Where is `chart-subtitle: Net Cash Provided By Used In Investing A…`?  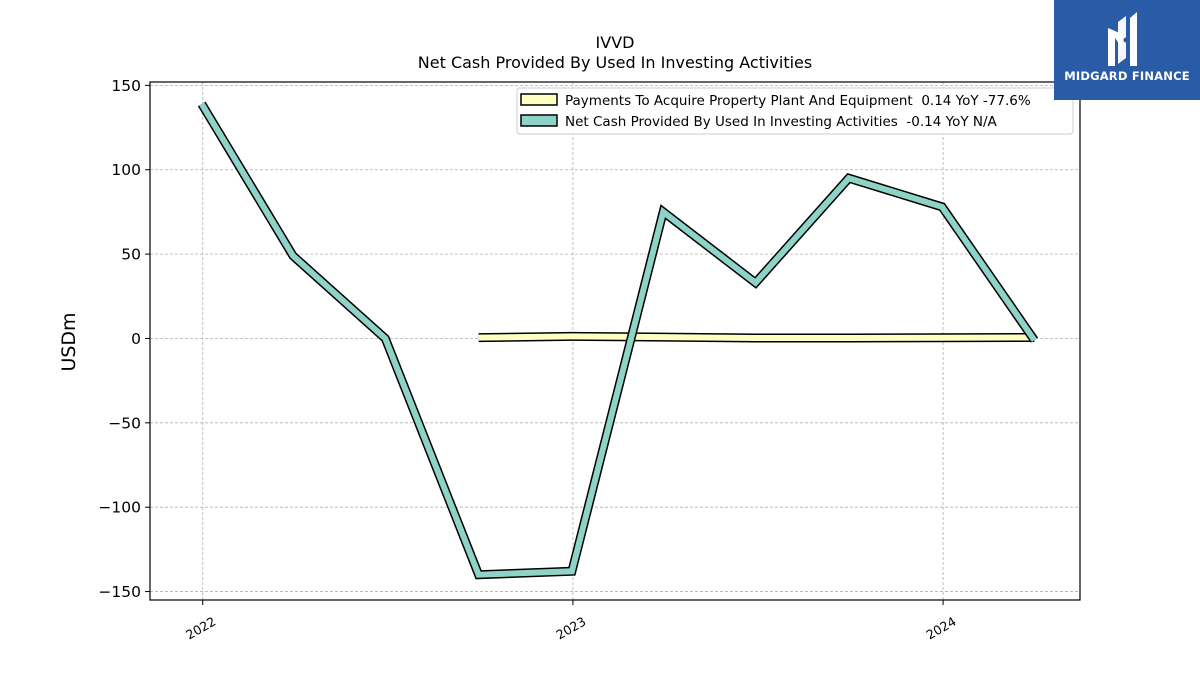 chart-subtitle: Net Cash Provided By Used In Investing A… is located at coordinates (615, 62).